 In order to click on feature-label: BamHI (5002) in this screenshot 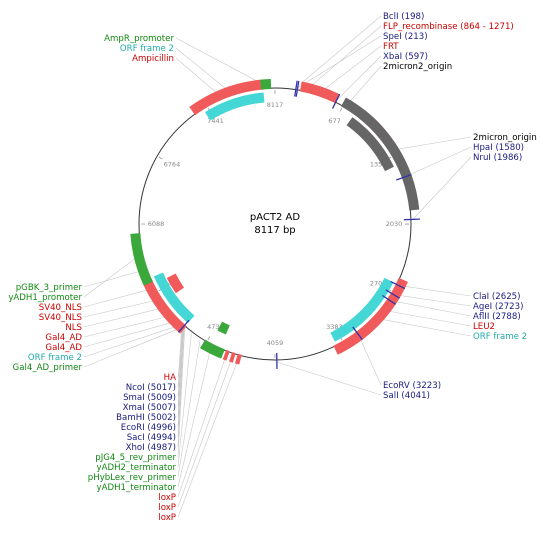, I will do `click(146, 418)`.